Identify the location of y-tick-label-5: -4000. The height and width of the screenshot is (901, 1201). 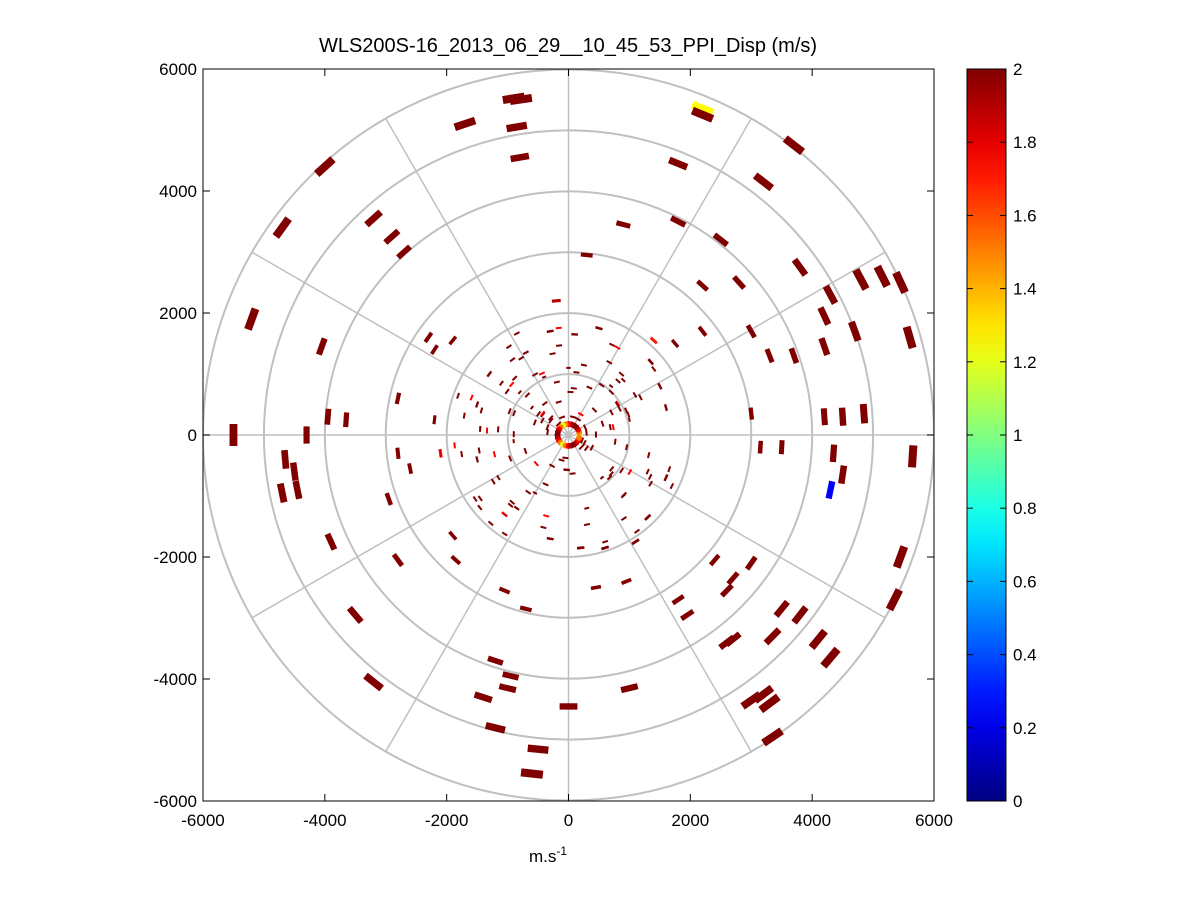
(175, 679).